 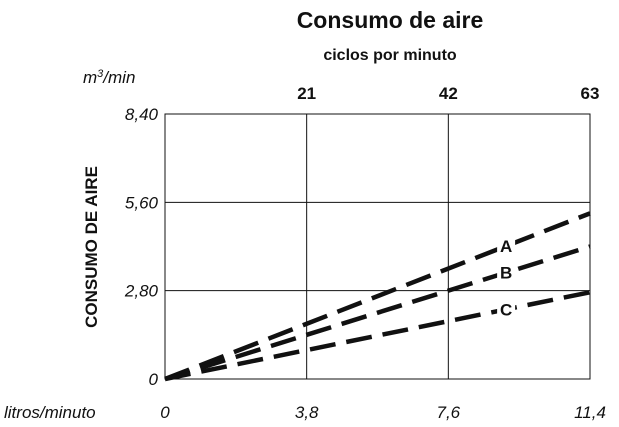 I want to click on x-tick-label: 11,4, so click(x=590, y=412).